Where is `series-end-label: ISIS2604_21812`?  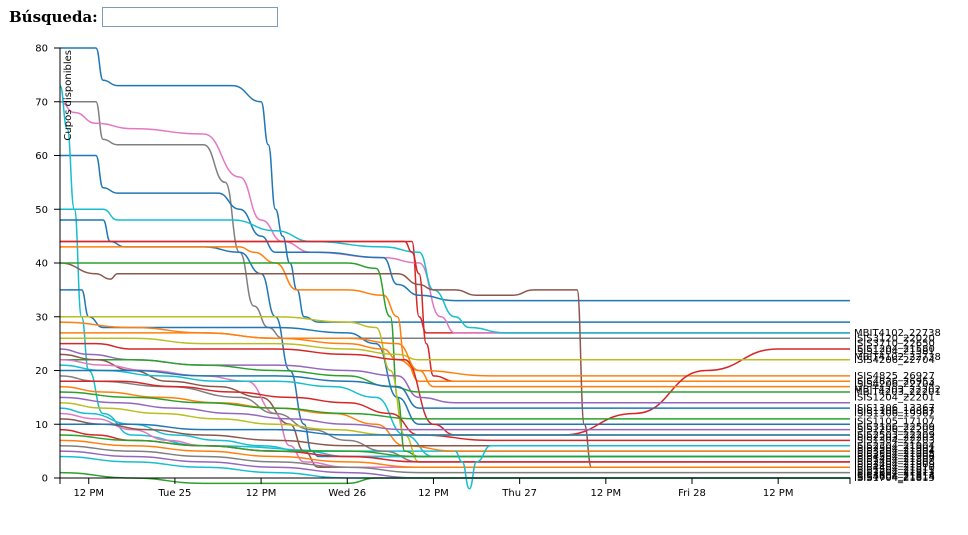 series-end-label: ISIS2604_21812 is located at coordinates (894, 473).